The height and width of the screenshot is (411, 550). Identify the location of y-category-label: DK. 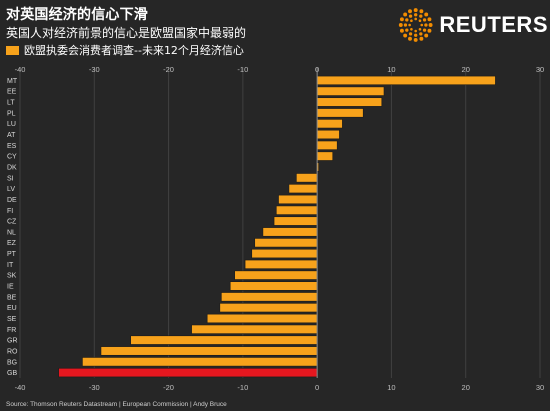
(12, 167).